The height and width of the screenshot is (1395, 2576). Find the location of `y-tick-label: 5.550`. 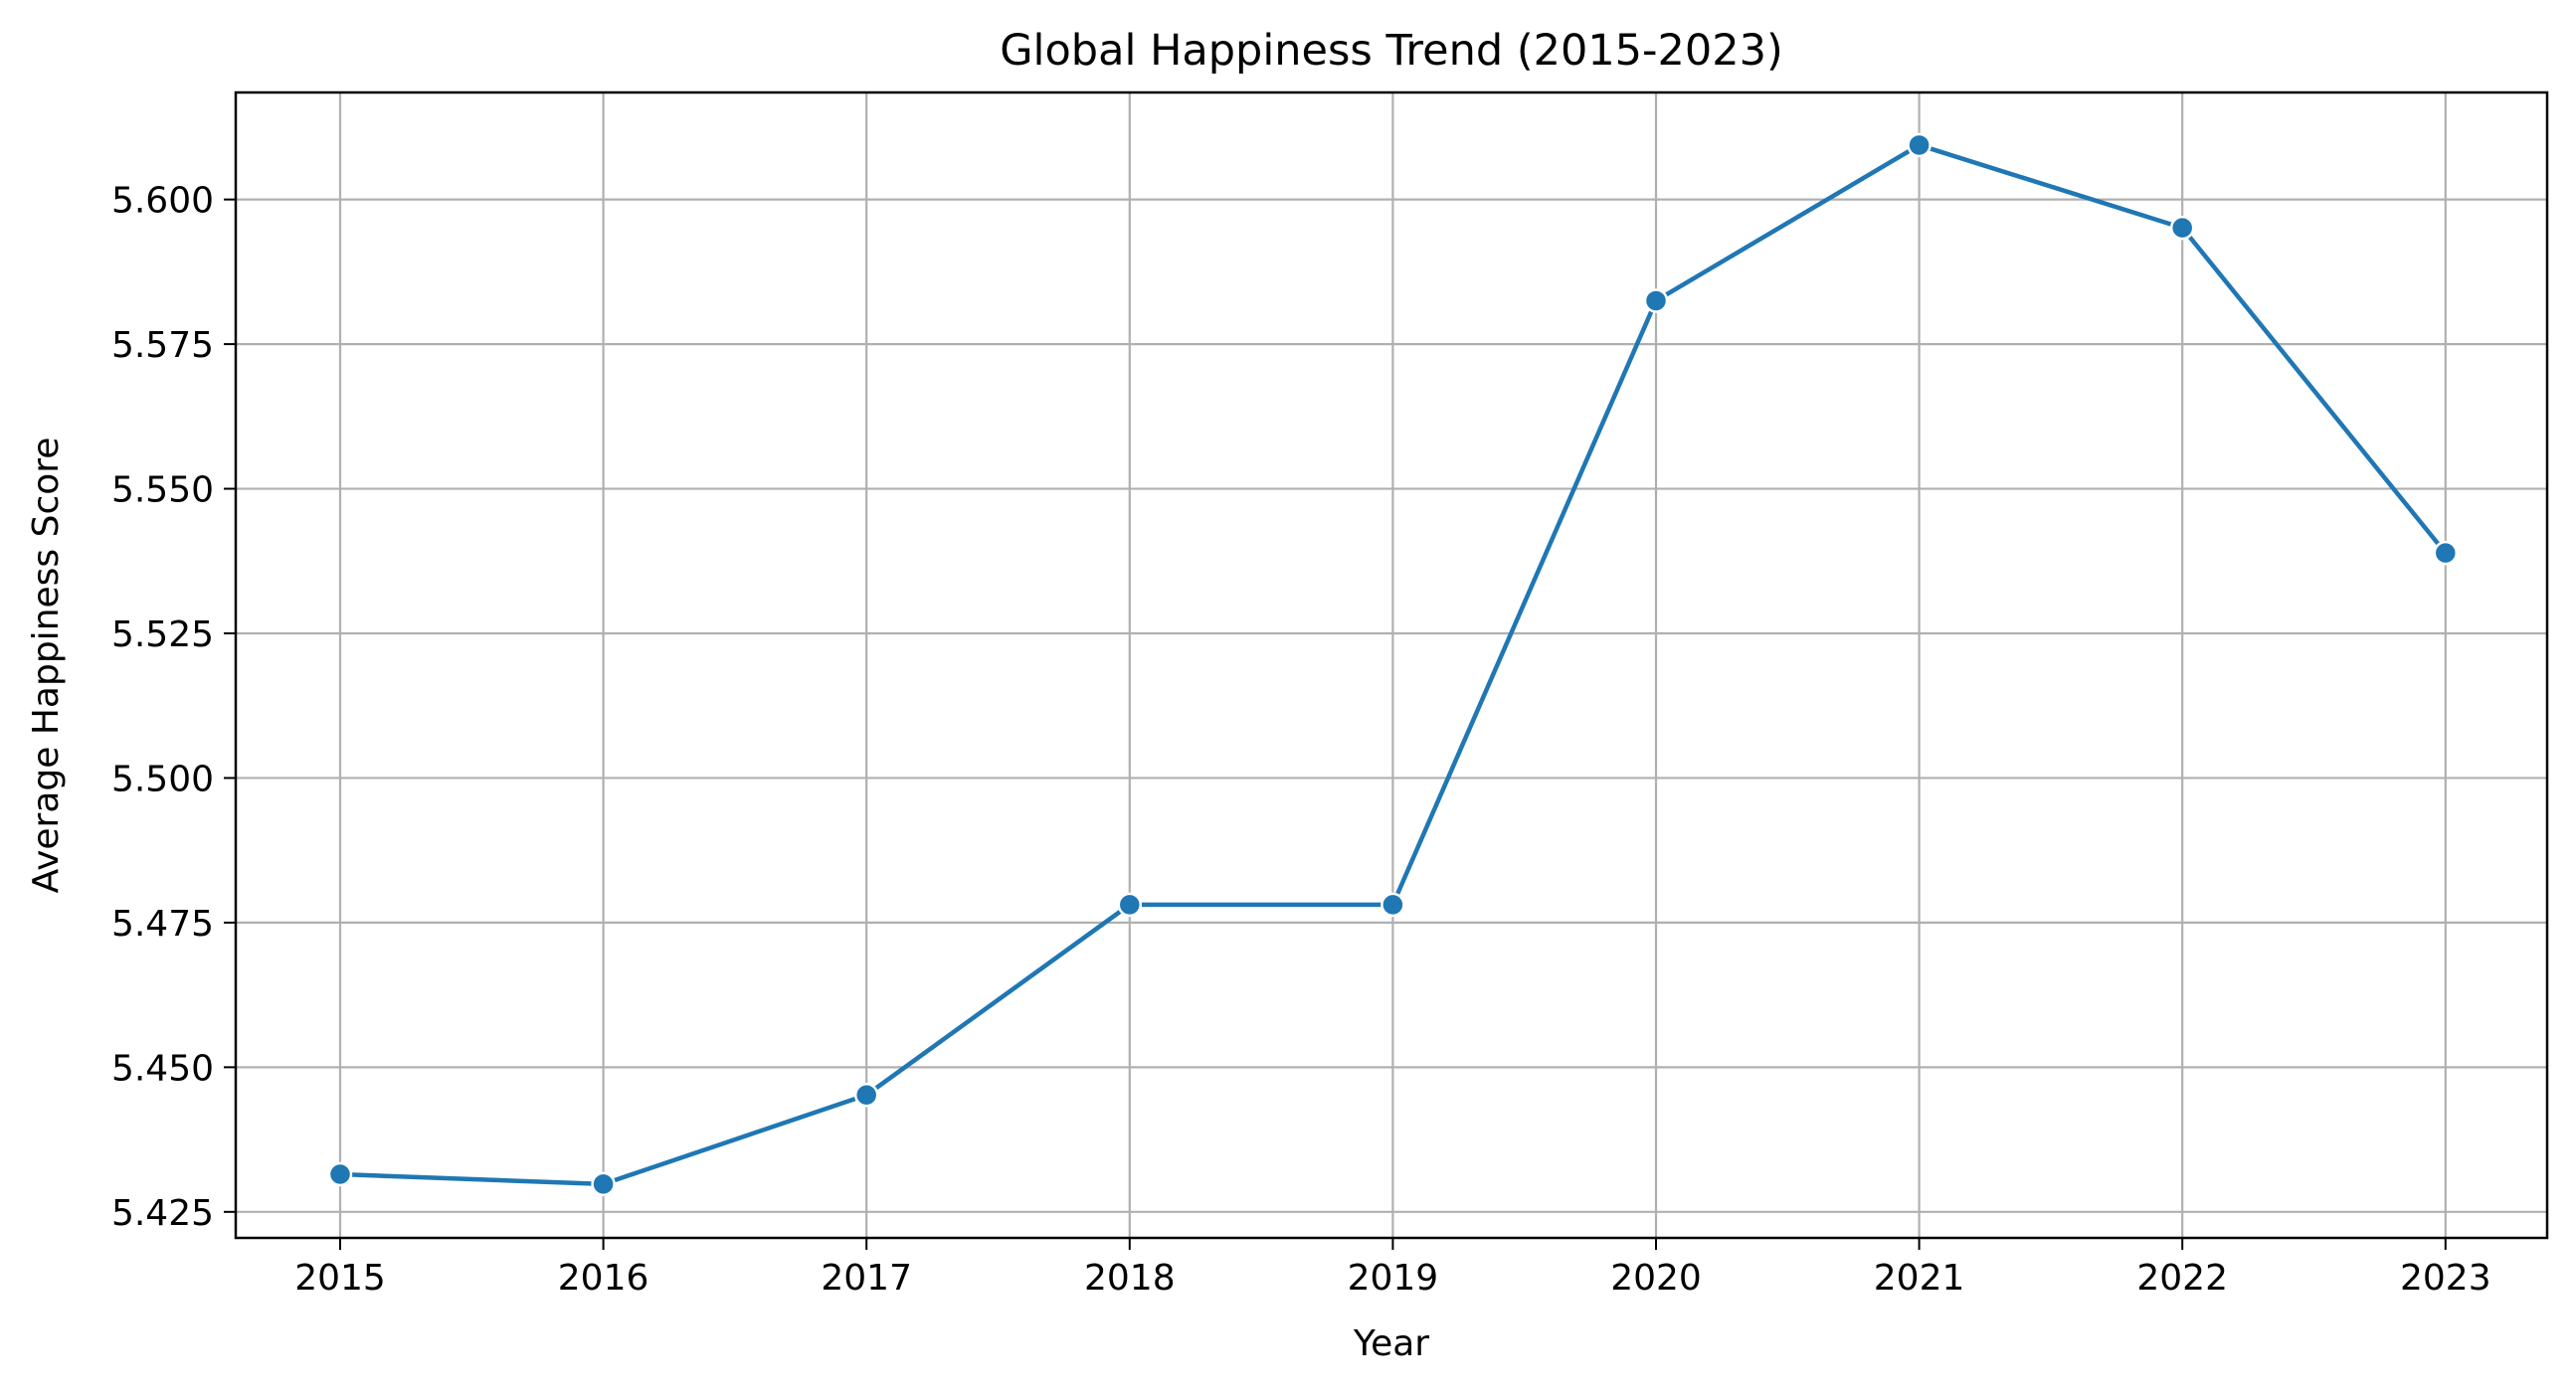

y-tick-label: 5.550 is located at coordinates (162, 490).